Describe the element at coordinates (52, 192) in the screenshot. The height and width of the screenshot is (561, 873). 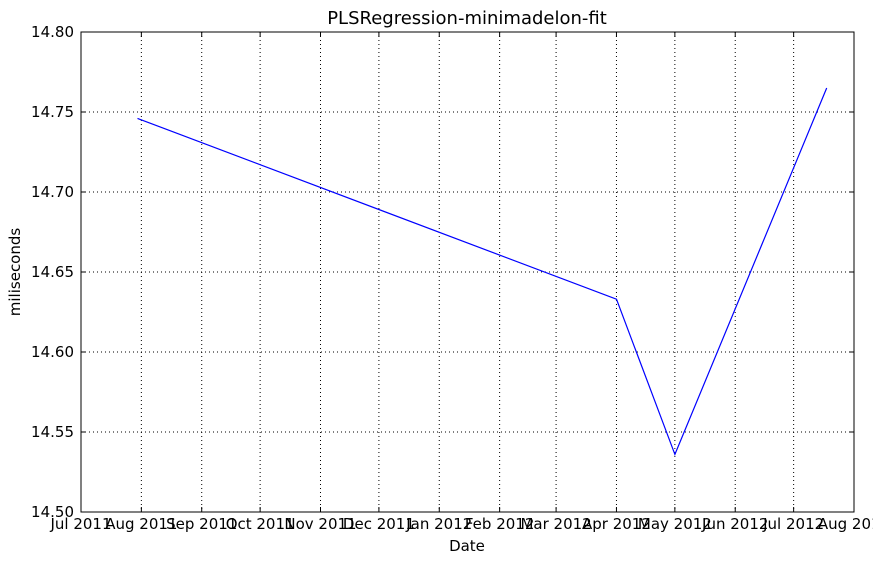
I see `y-tick-label: 14.70` at that location.